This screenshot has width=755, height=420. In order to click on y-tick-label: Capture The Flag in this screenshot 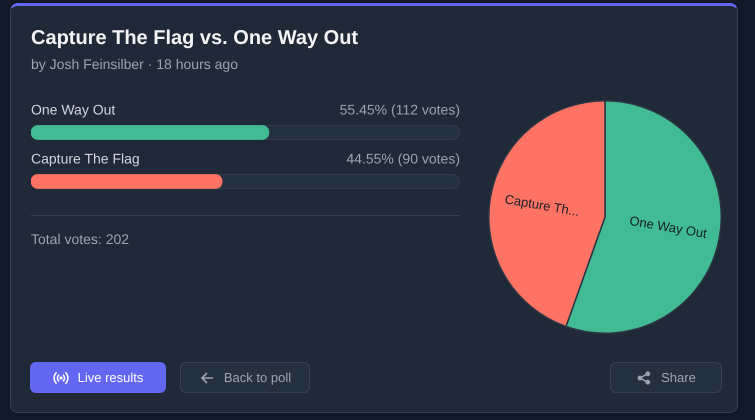, I will do `click(85, 158)`.